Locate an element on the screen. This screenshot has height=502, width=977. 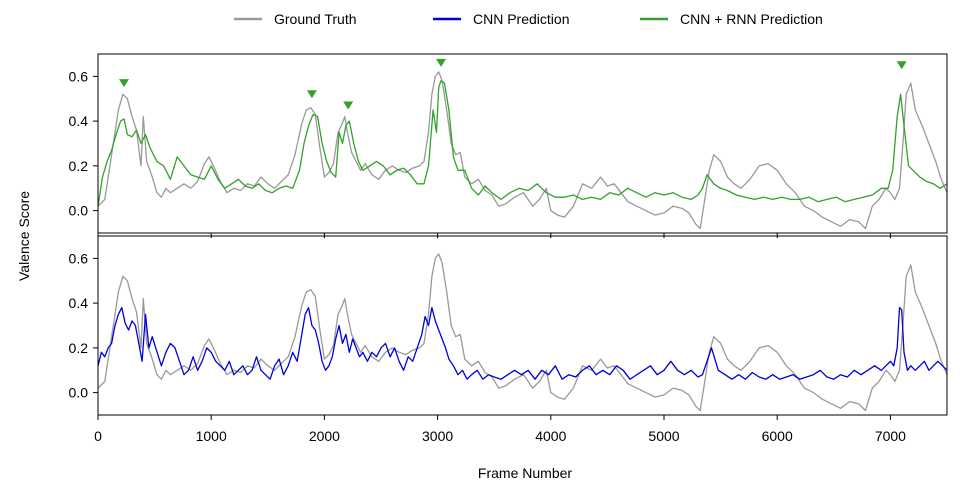
x-tick-label: 2000 is located at coordinates (324, 436).